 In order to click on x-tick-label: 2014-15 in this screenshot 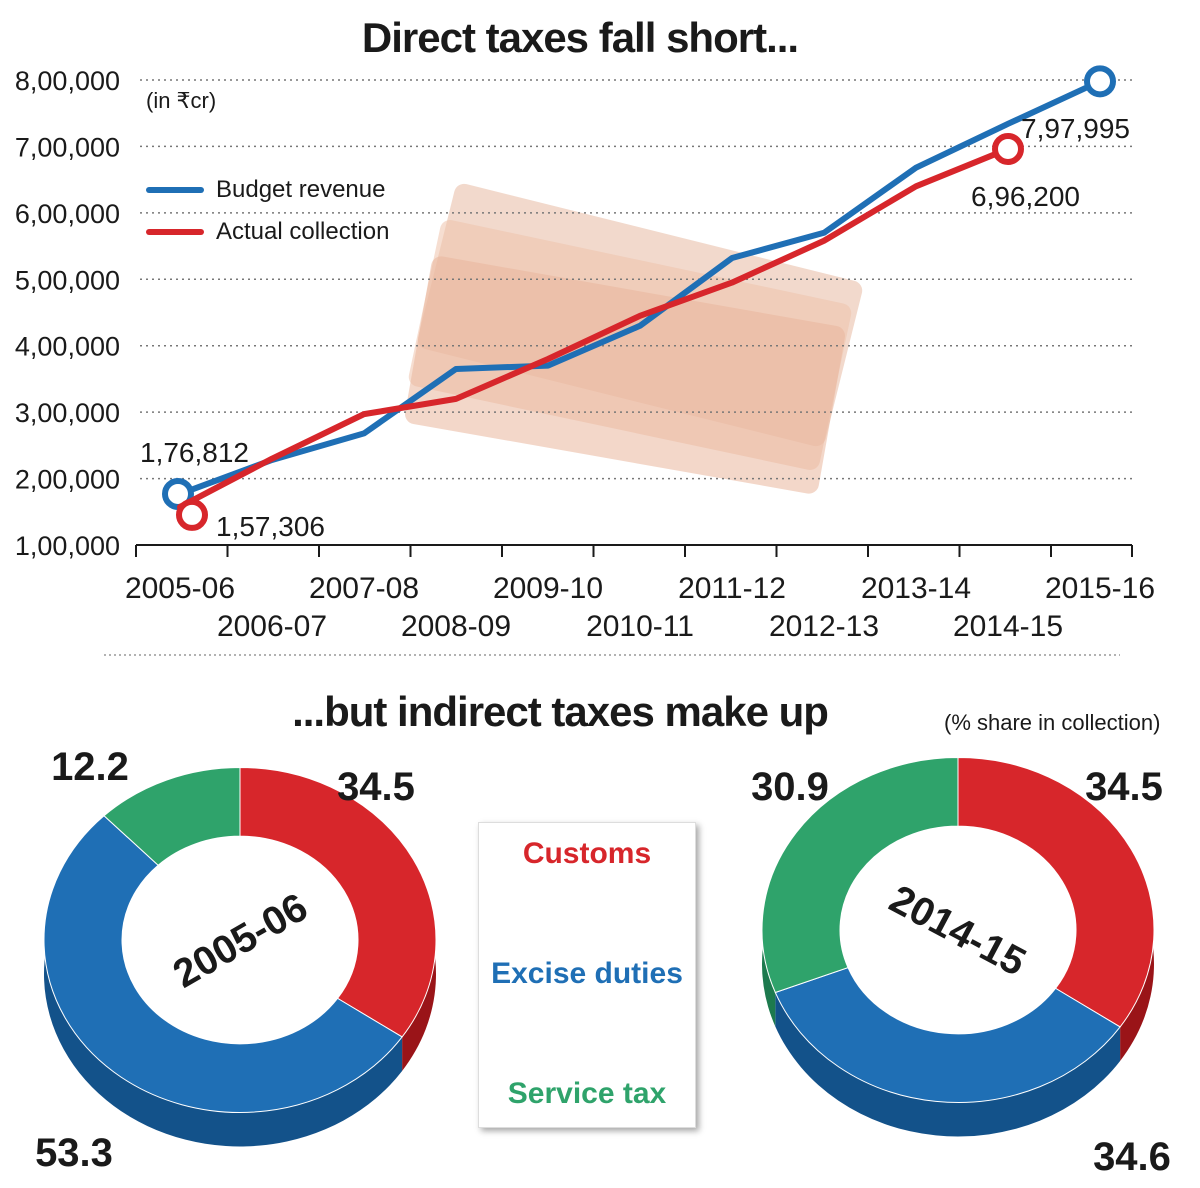, I will do `click(1008, 626)`.